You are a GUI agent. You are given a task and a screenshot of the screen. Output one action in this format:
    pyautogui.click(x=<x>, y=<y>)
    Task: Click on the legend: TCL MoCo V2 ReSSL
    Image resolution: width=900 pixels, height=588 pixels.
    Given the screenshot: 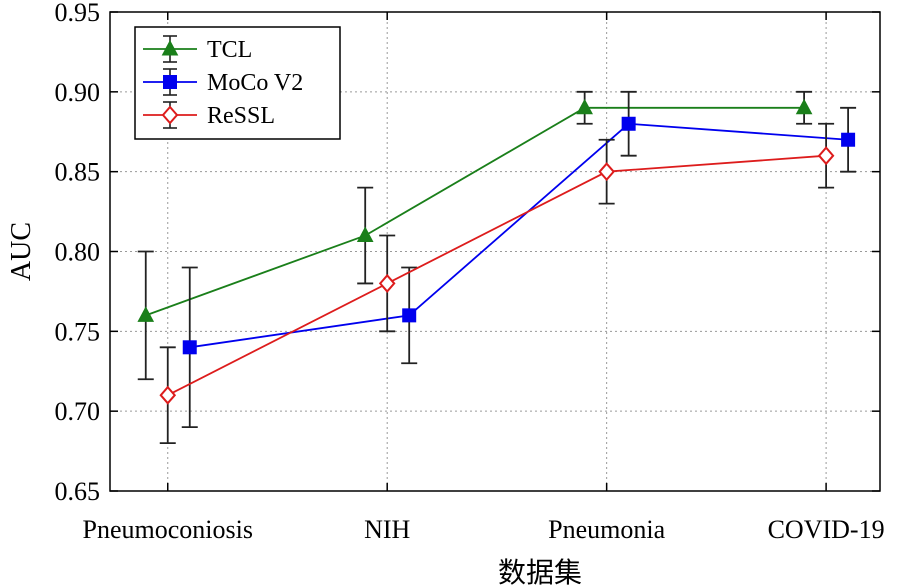 What is the action you would take?
    pyautogui.click(x=237, y=83)
    